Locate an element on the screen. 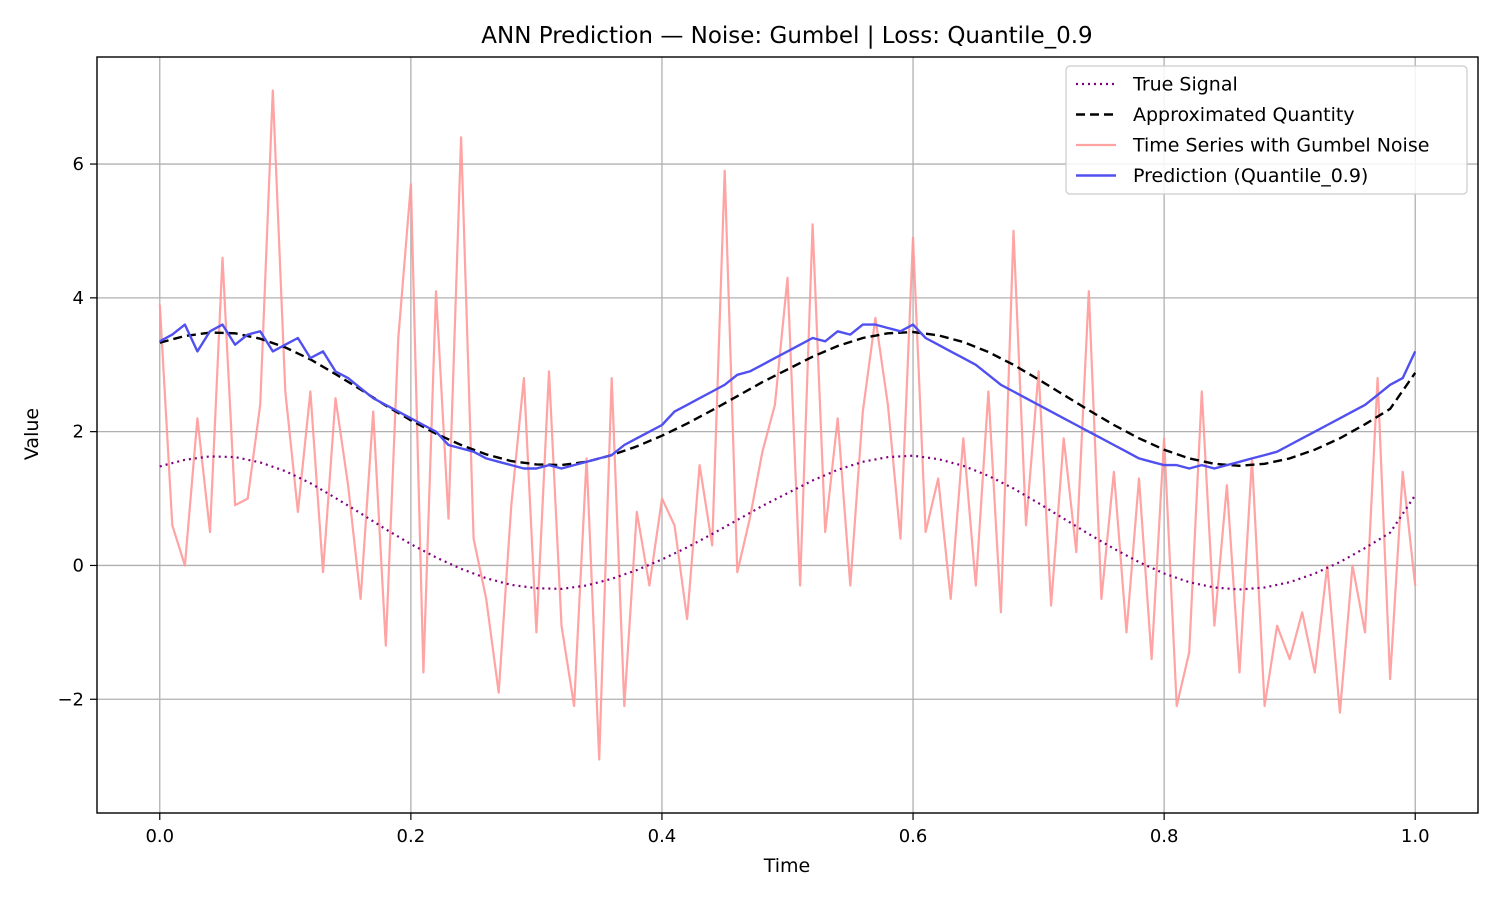 This screenshot has height=904, width=1500. y-tick-label: 4 is located at coordinates (78, 298).